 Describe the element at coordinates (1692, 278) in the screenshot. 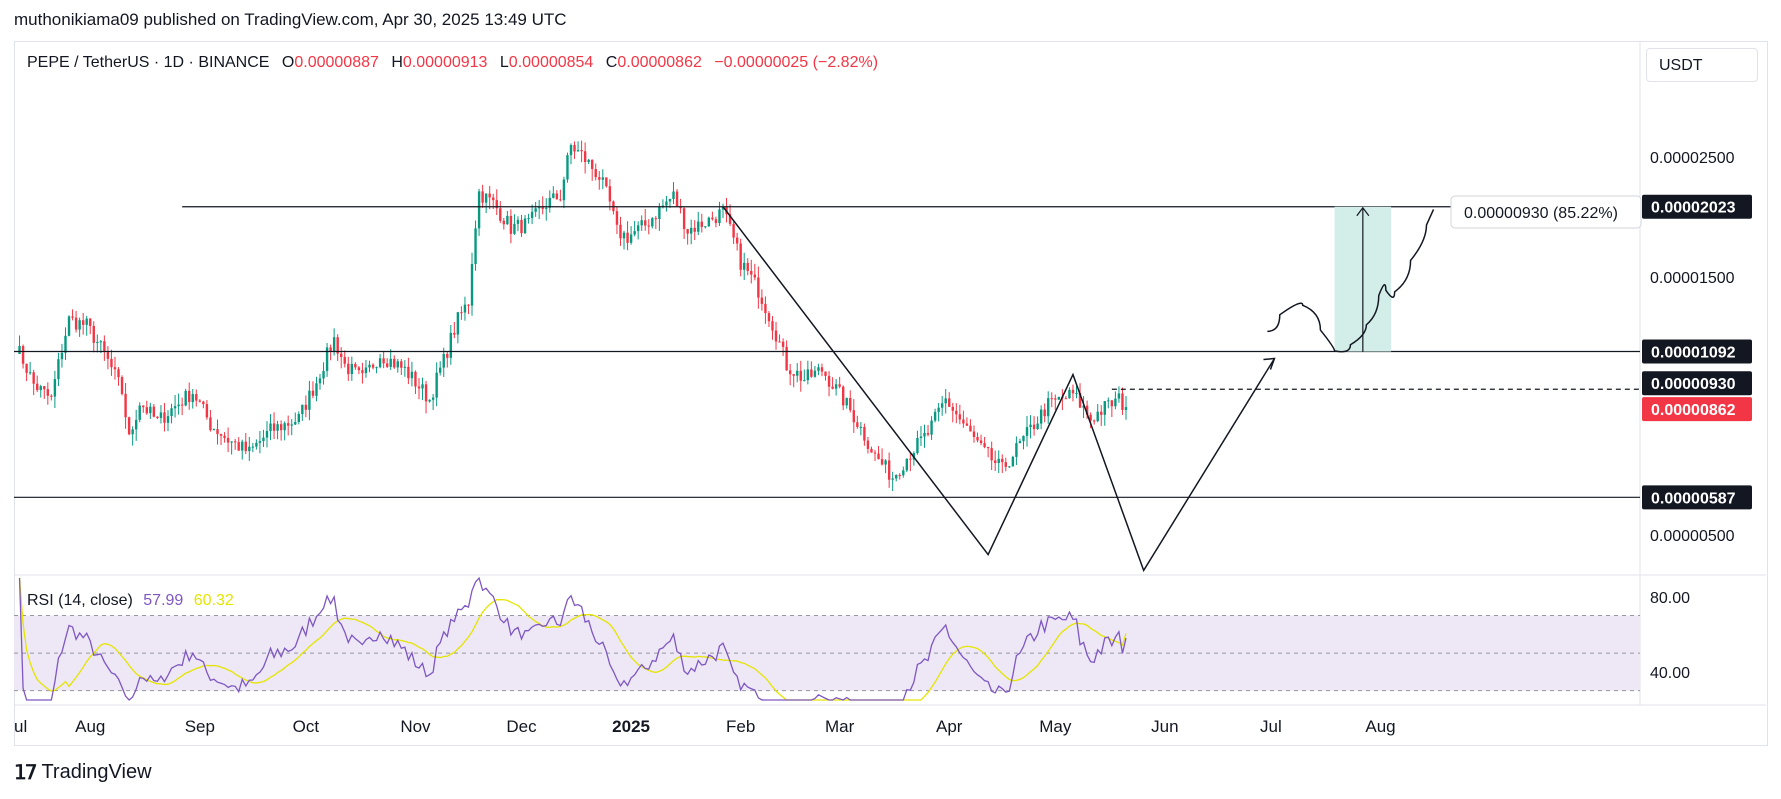

I see `price-tick-label: 0.00001500` at that location.